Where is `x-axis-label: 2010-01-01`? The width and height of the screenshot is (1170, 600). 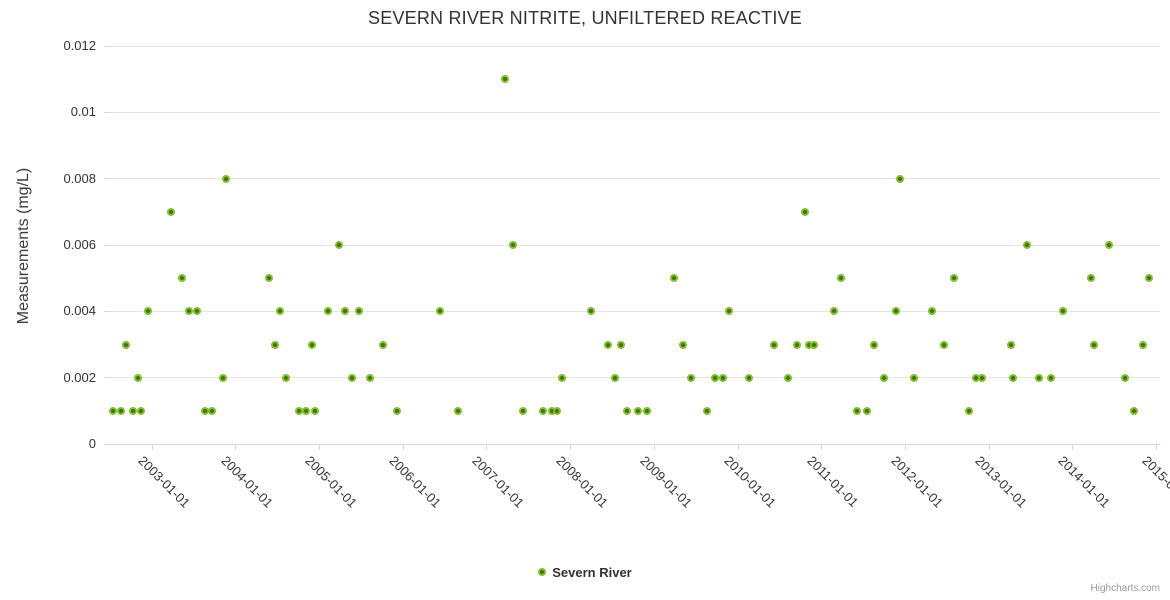
x-axis-label: 2010-01-01 is located at coordinates (749, 482).